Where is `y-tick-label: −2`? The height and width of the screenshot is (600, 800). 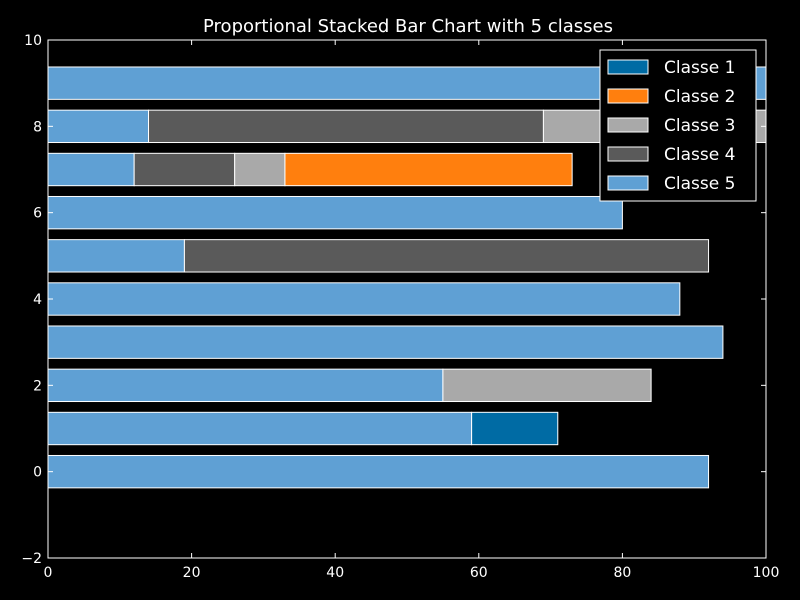 y-tick-label: −2 is located at coordinates (31, 559).